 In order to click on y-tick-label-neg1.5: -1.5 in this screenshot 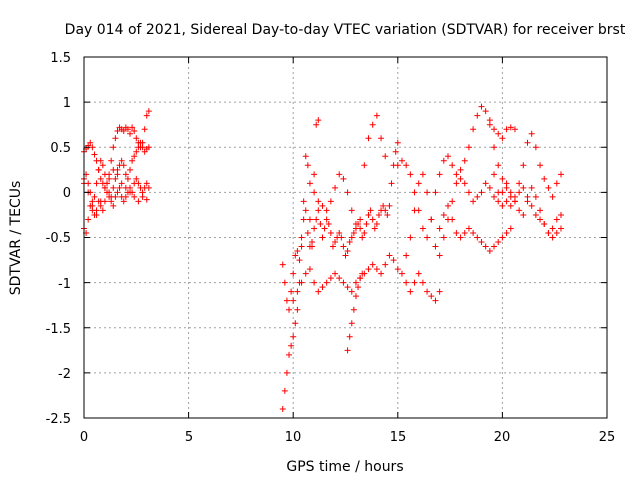, I will do `click(58, 329)`.